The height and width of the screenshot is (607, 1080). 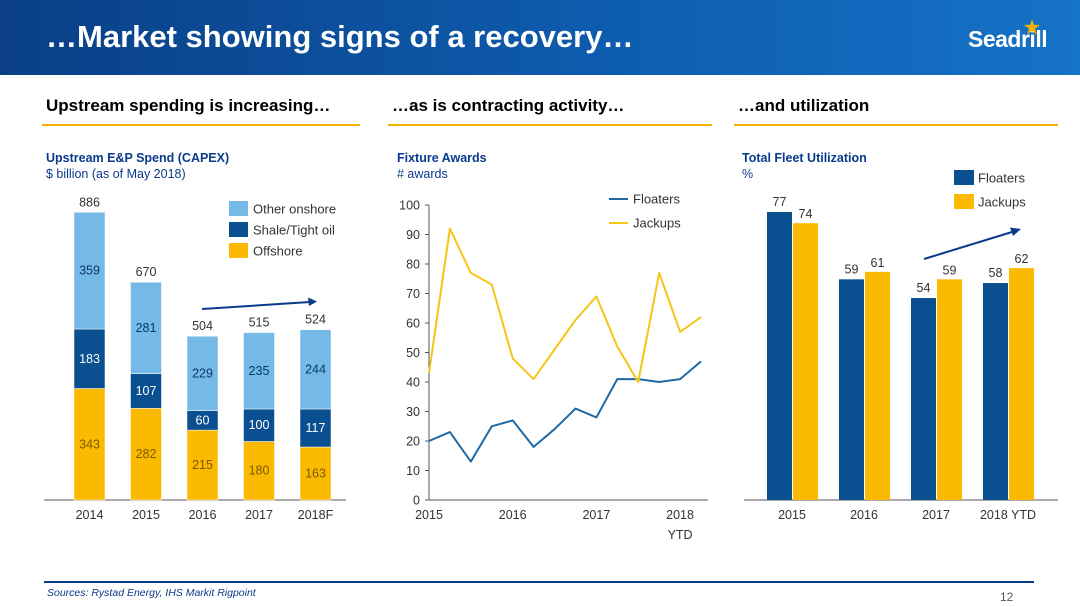 What do you see at coordinates (413, 324) in the screenshot?
I see `y-tick-label: 60` at bounding box center [413, 324].